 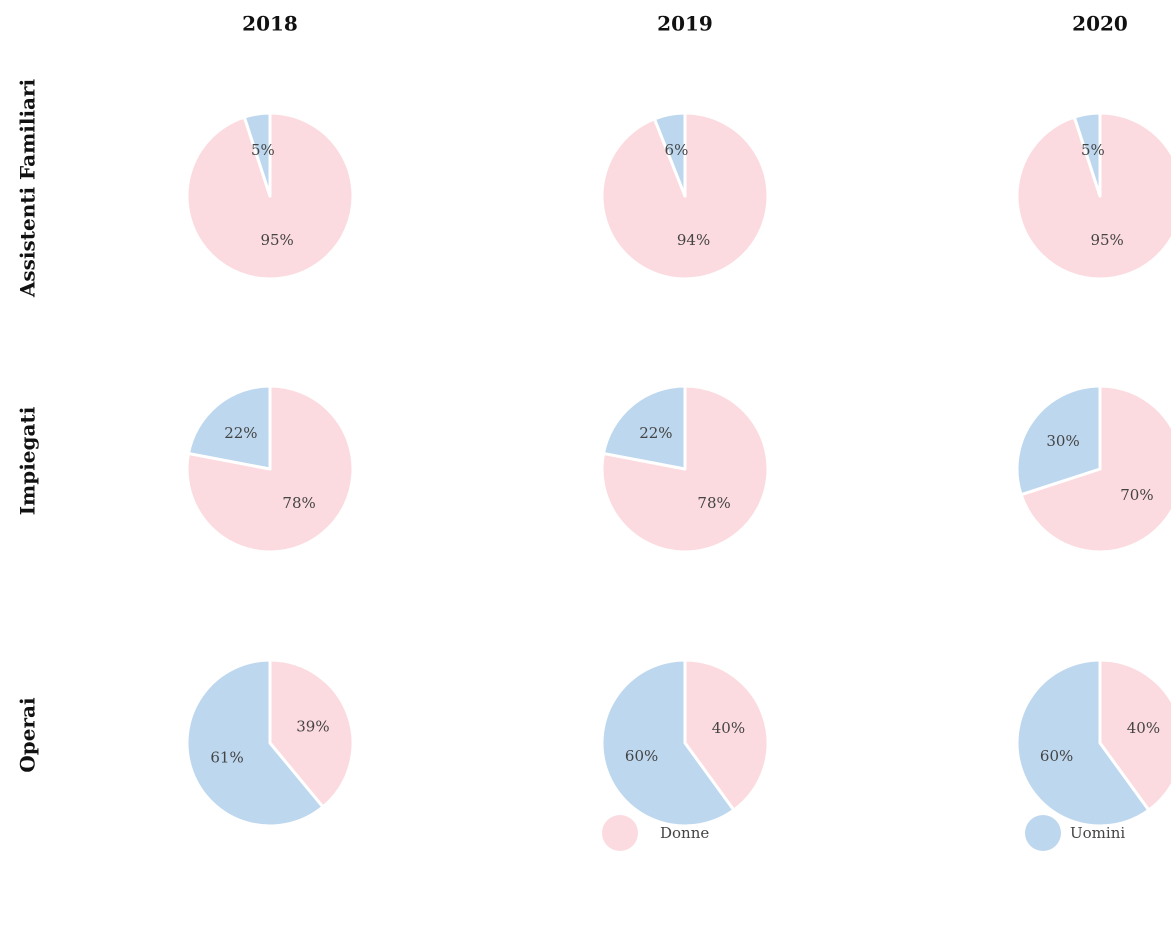 What do you see at coordinates (684, 833) in the screenshot?
I see `legend-label: Donne` at bounding box center [684, 833].